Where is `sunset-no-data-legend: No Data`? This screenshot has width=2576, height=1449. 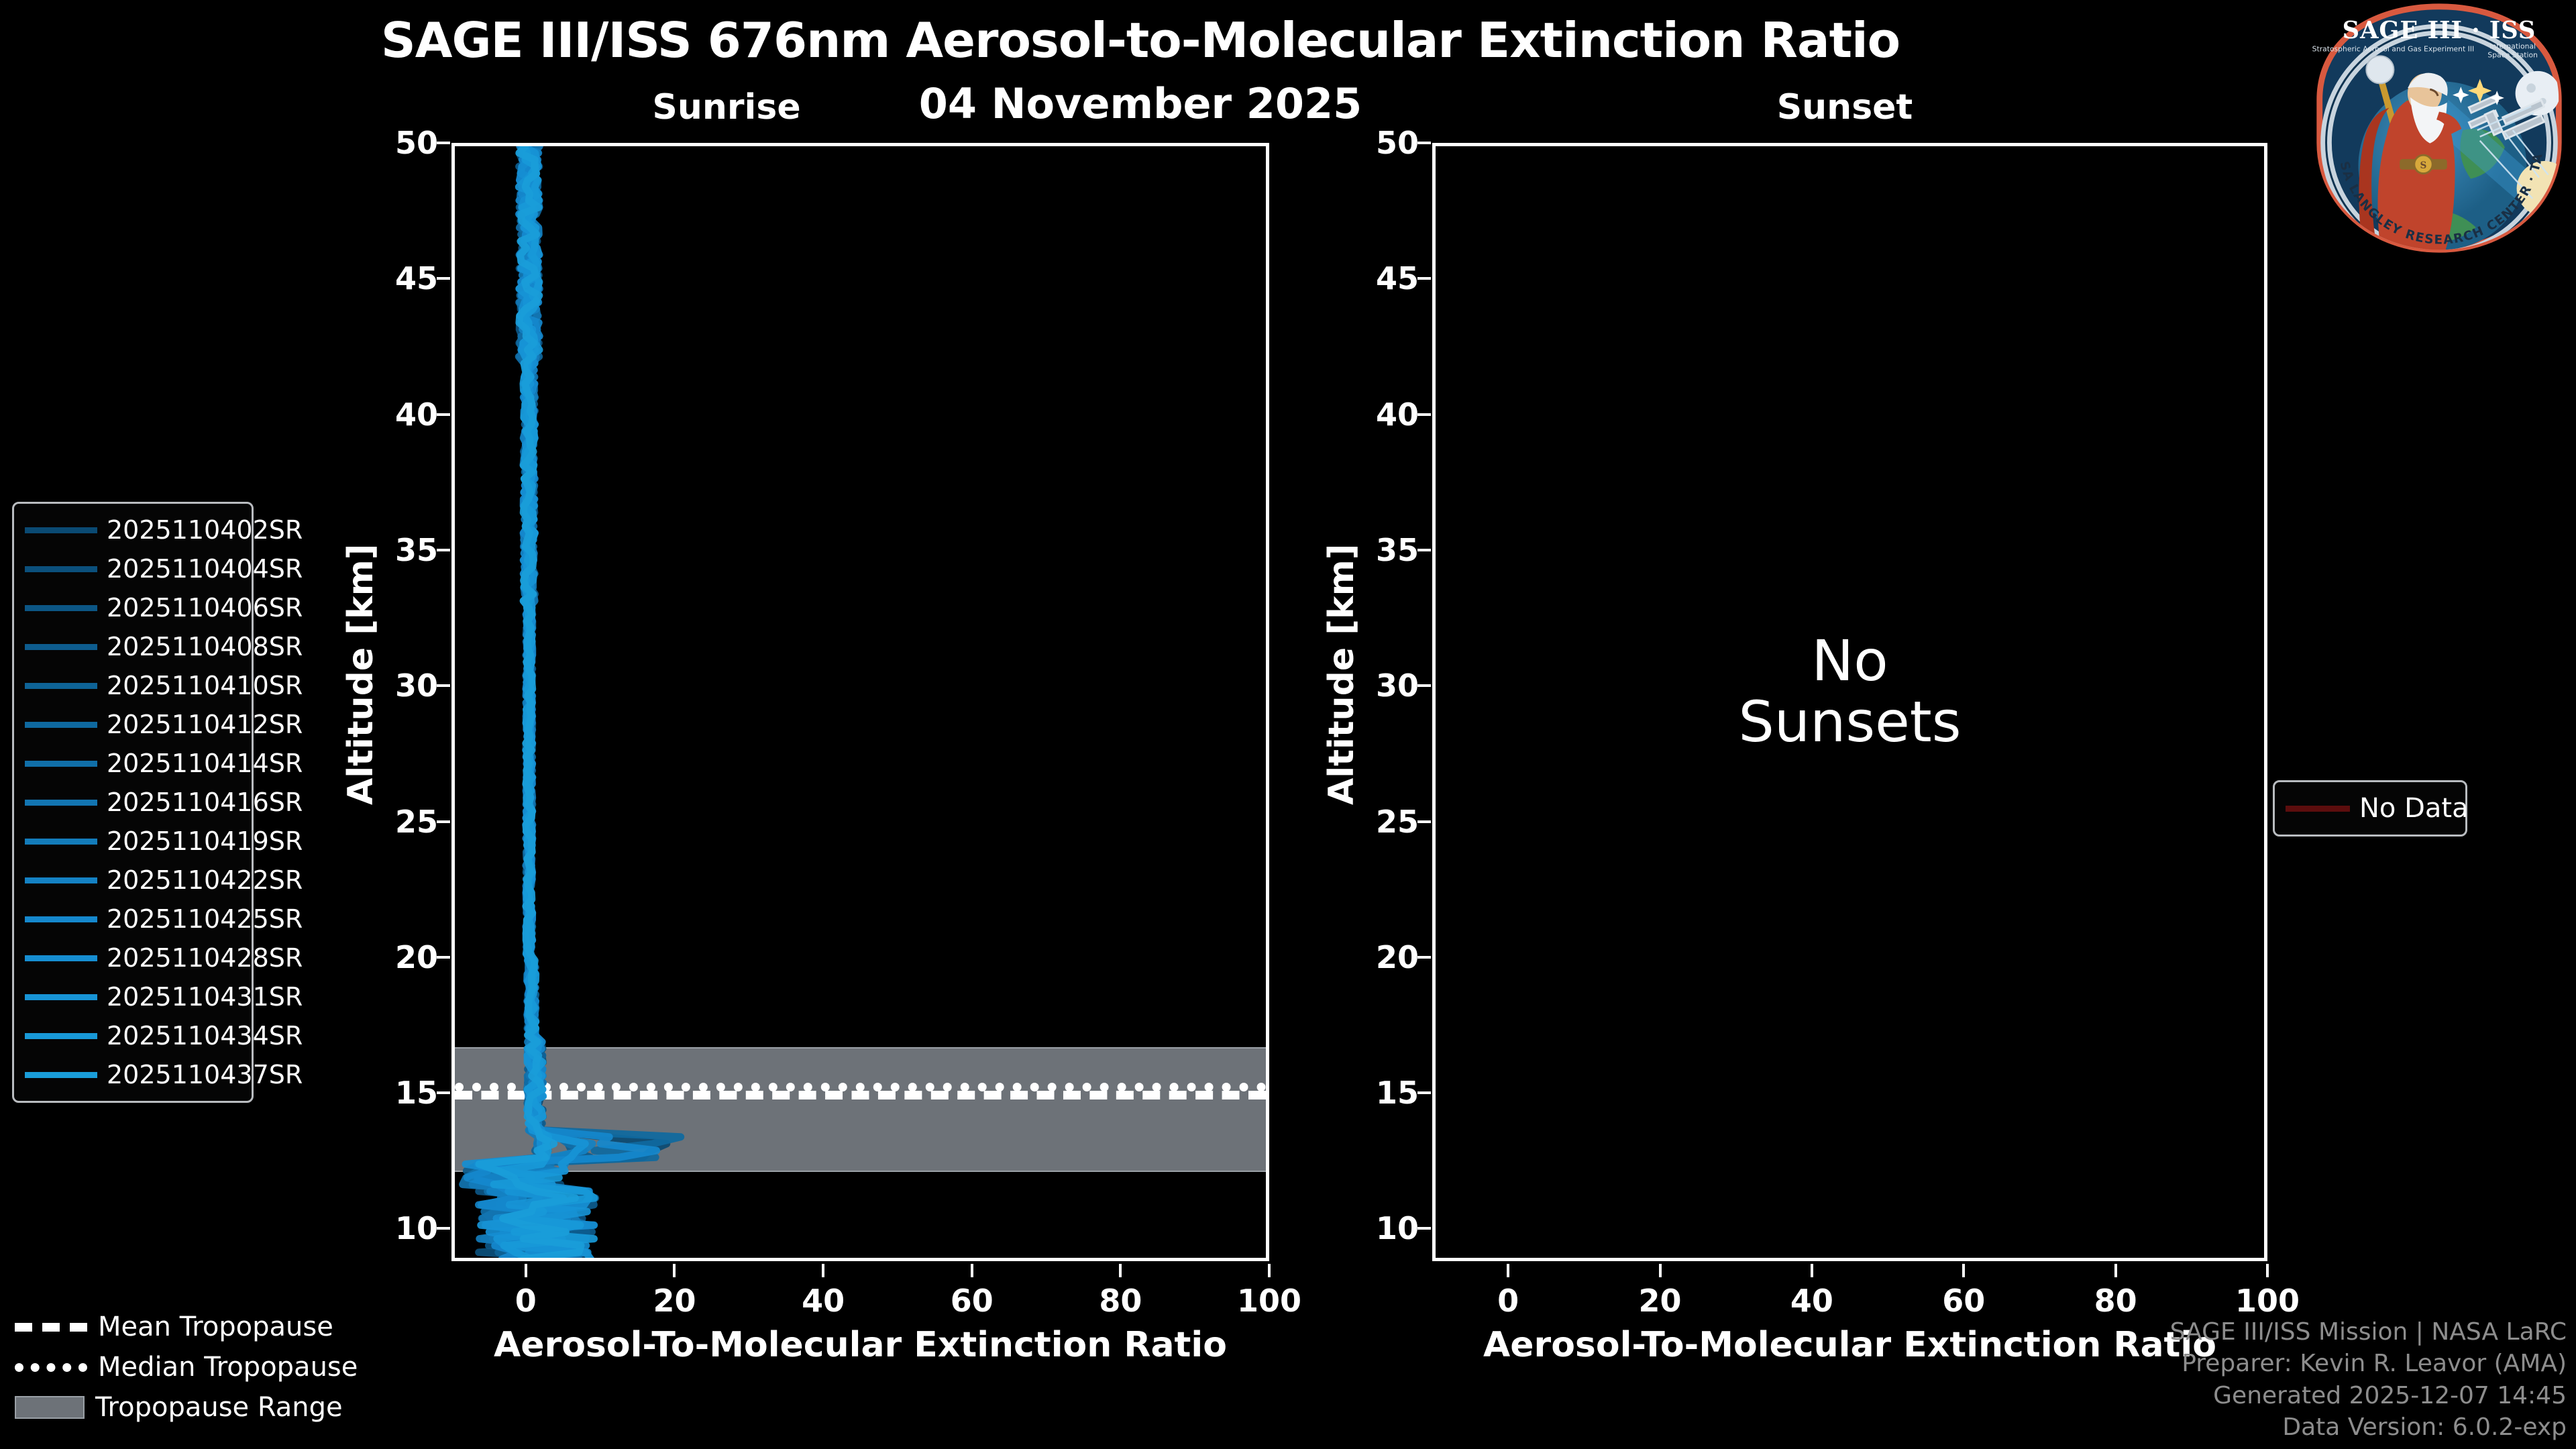
sunset-no-data-legend: No Data is located at coordinates (2371, 808).